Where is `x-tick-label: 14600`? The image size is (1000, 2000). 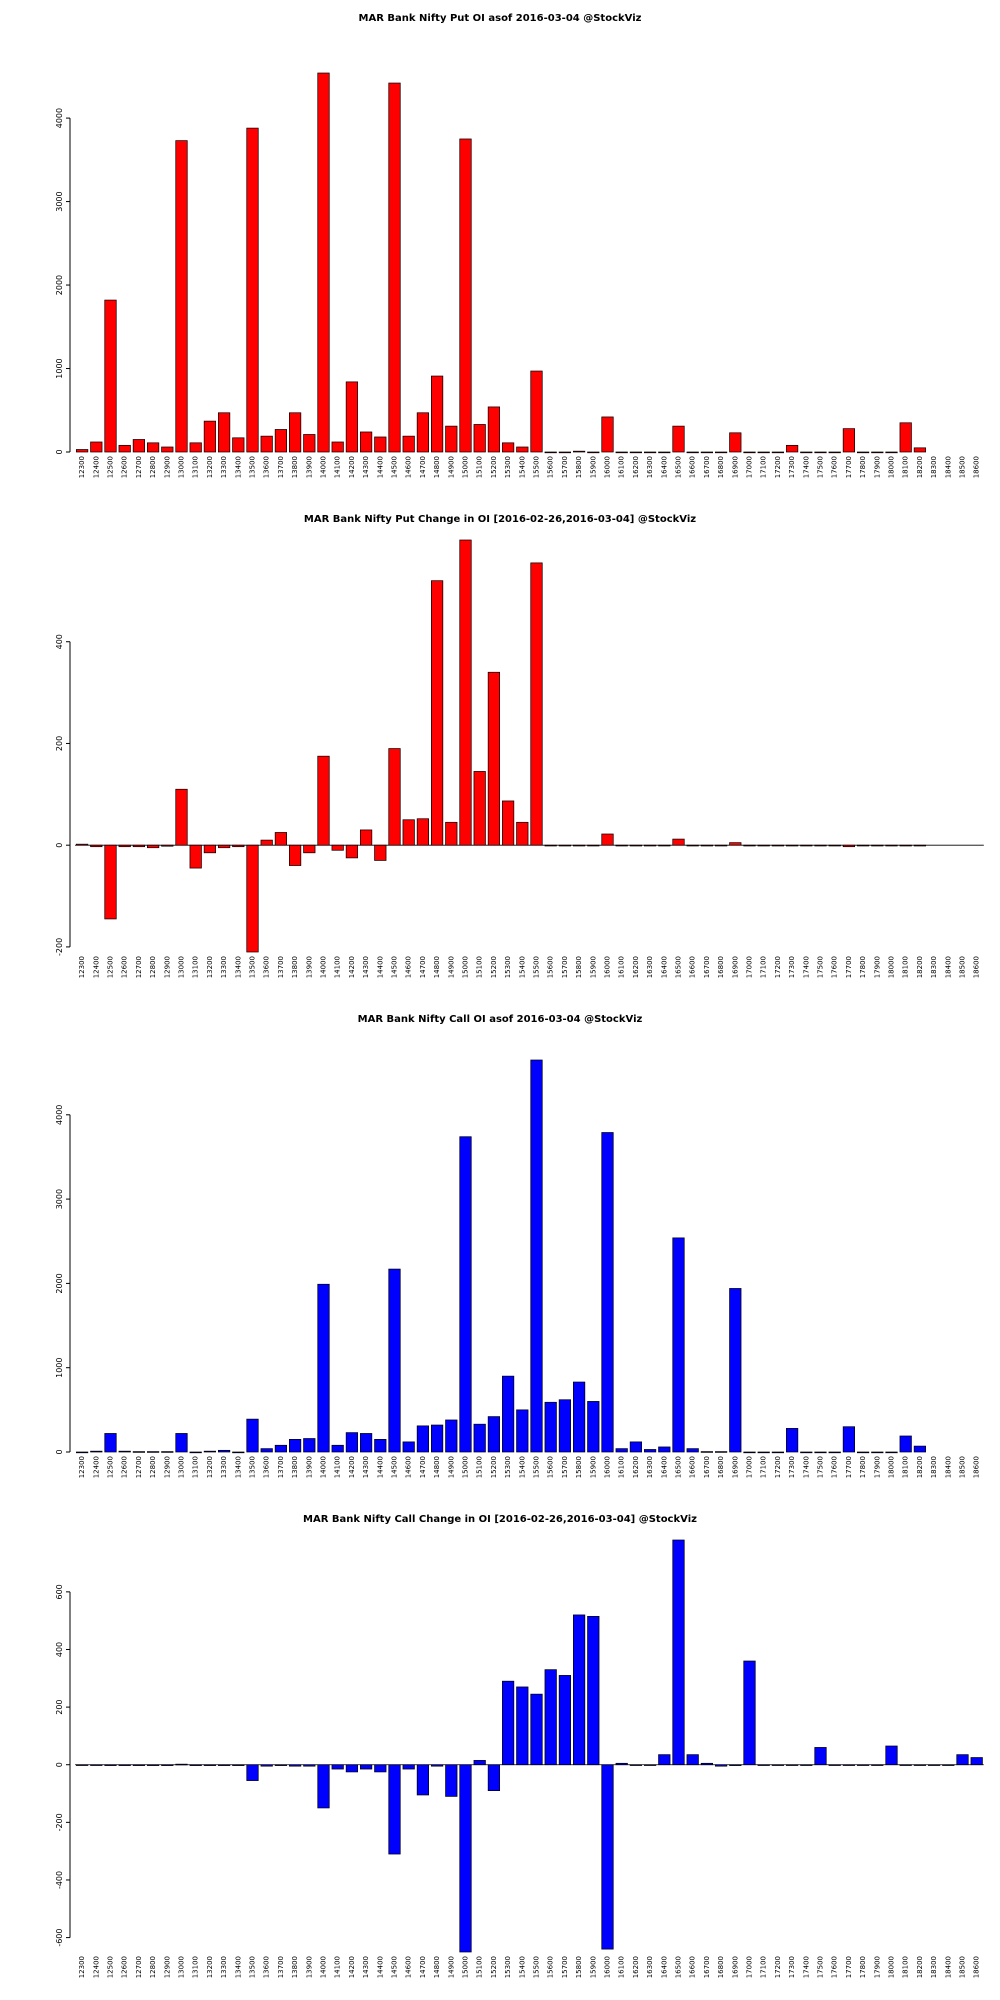
x-tick-label: 14600 is located at coordinates (409, 1967).